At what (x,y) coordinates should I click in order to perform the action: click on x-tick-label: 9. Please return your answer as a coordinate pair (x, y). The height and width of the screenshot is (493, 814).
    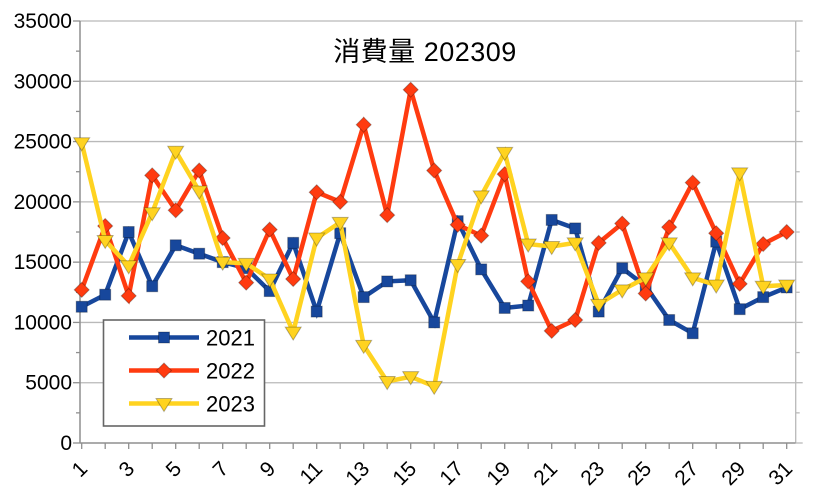
    Looking at the image, I should click on (268, 469).